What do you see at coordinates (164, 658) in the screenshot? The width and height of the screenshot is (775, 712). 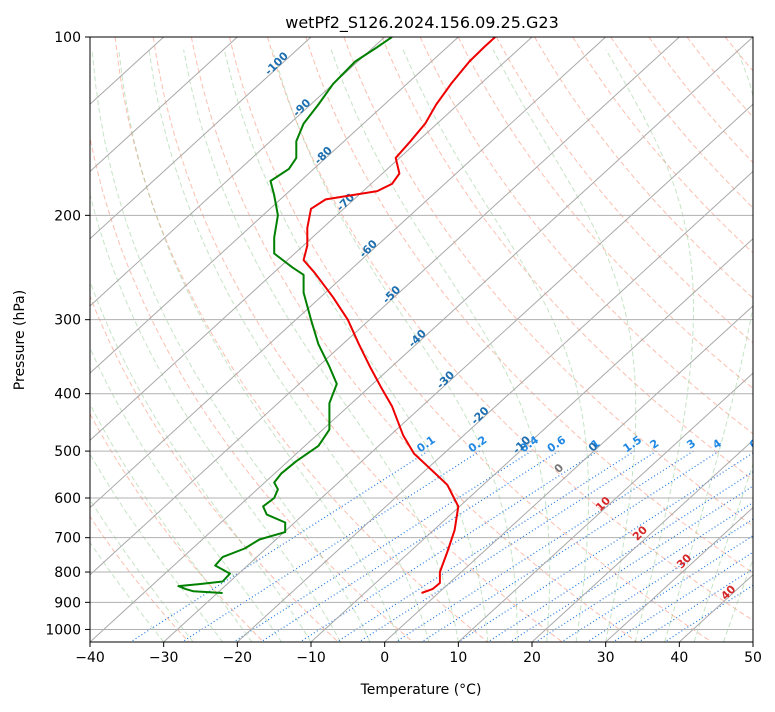 I see `x-tick-label: −30` at bounding box center [164, 658].